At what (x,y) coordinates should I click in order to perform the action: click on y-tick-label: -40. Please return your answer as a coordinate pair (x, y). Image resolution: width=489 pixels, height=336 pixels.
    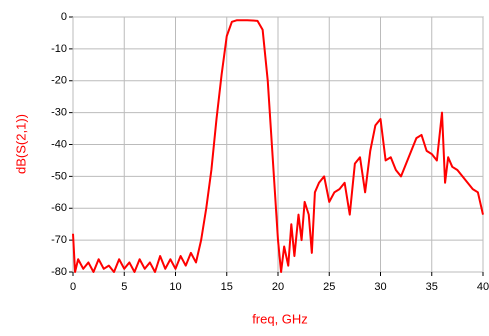
    Looking at the image, I should click on (59, 144).